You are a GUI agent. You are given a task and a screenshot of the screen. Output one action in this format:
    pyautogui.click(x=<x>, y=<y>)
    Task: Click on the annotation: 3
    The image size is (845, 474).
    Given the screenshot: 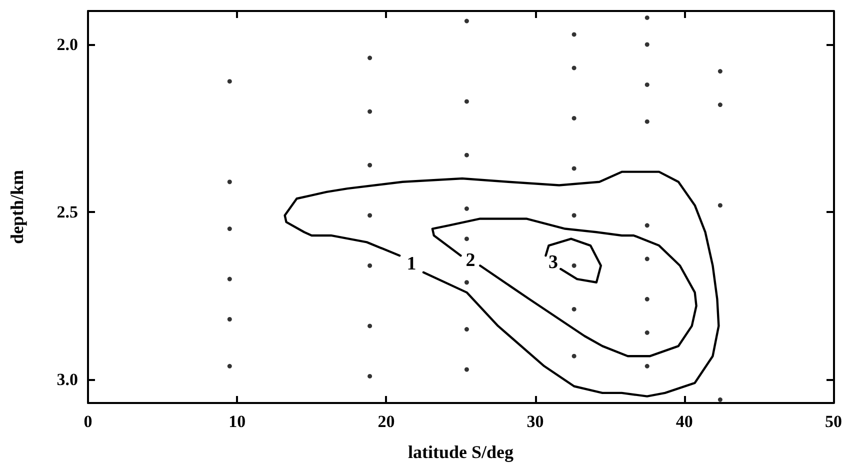 What is the action you would take?
    pyautogui.click(x=553, y=262)
    